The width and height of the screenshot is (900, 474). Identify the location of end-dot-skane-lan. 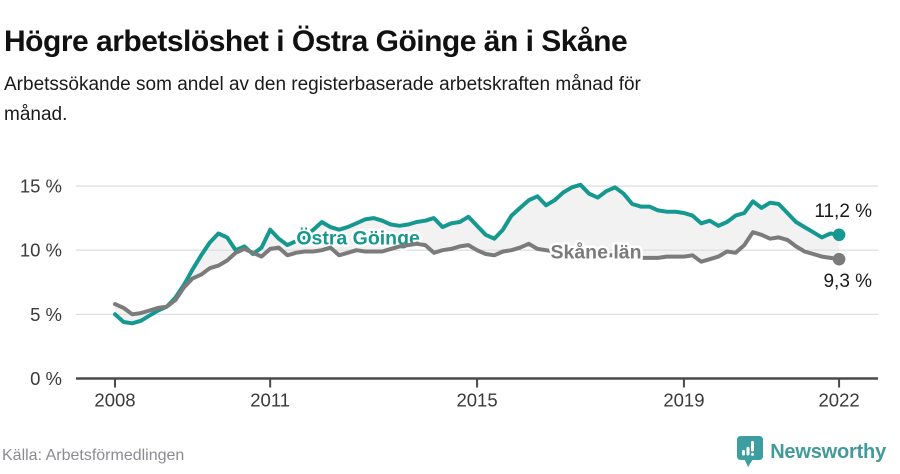
(839, 259).